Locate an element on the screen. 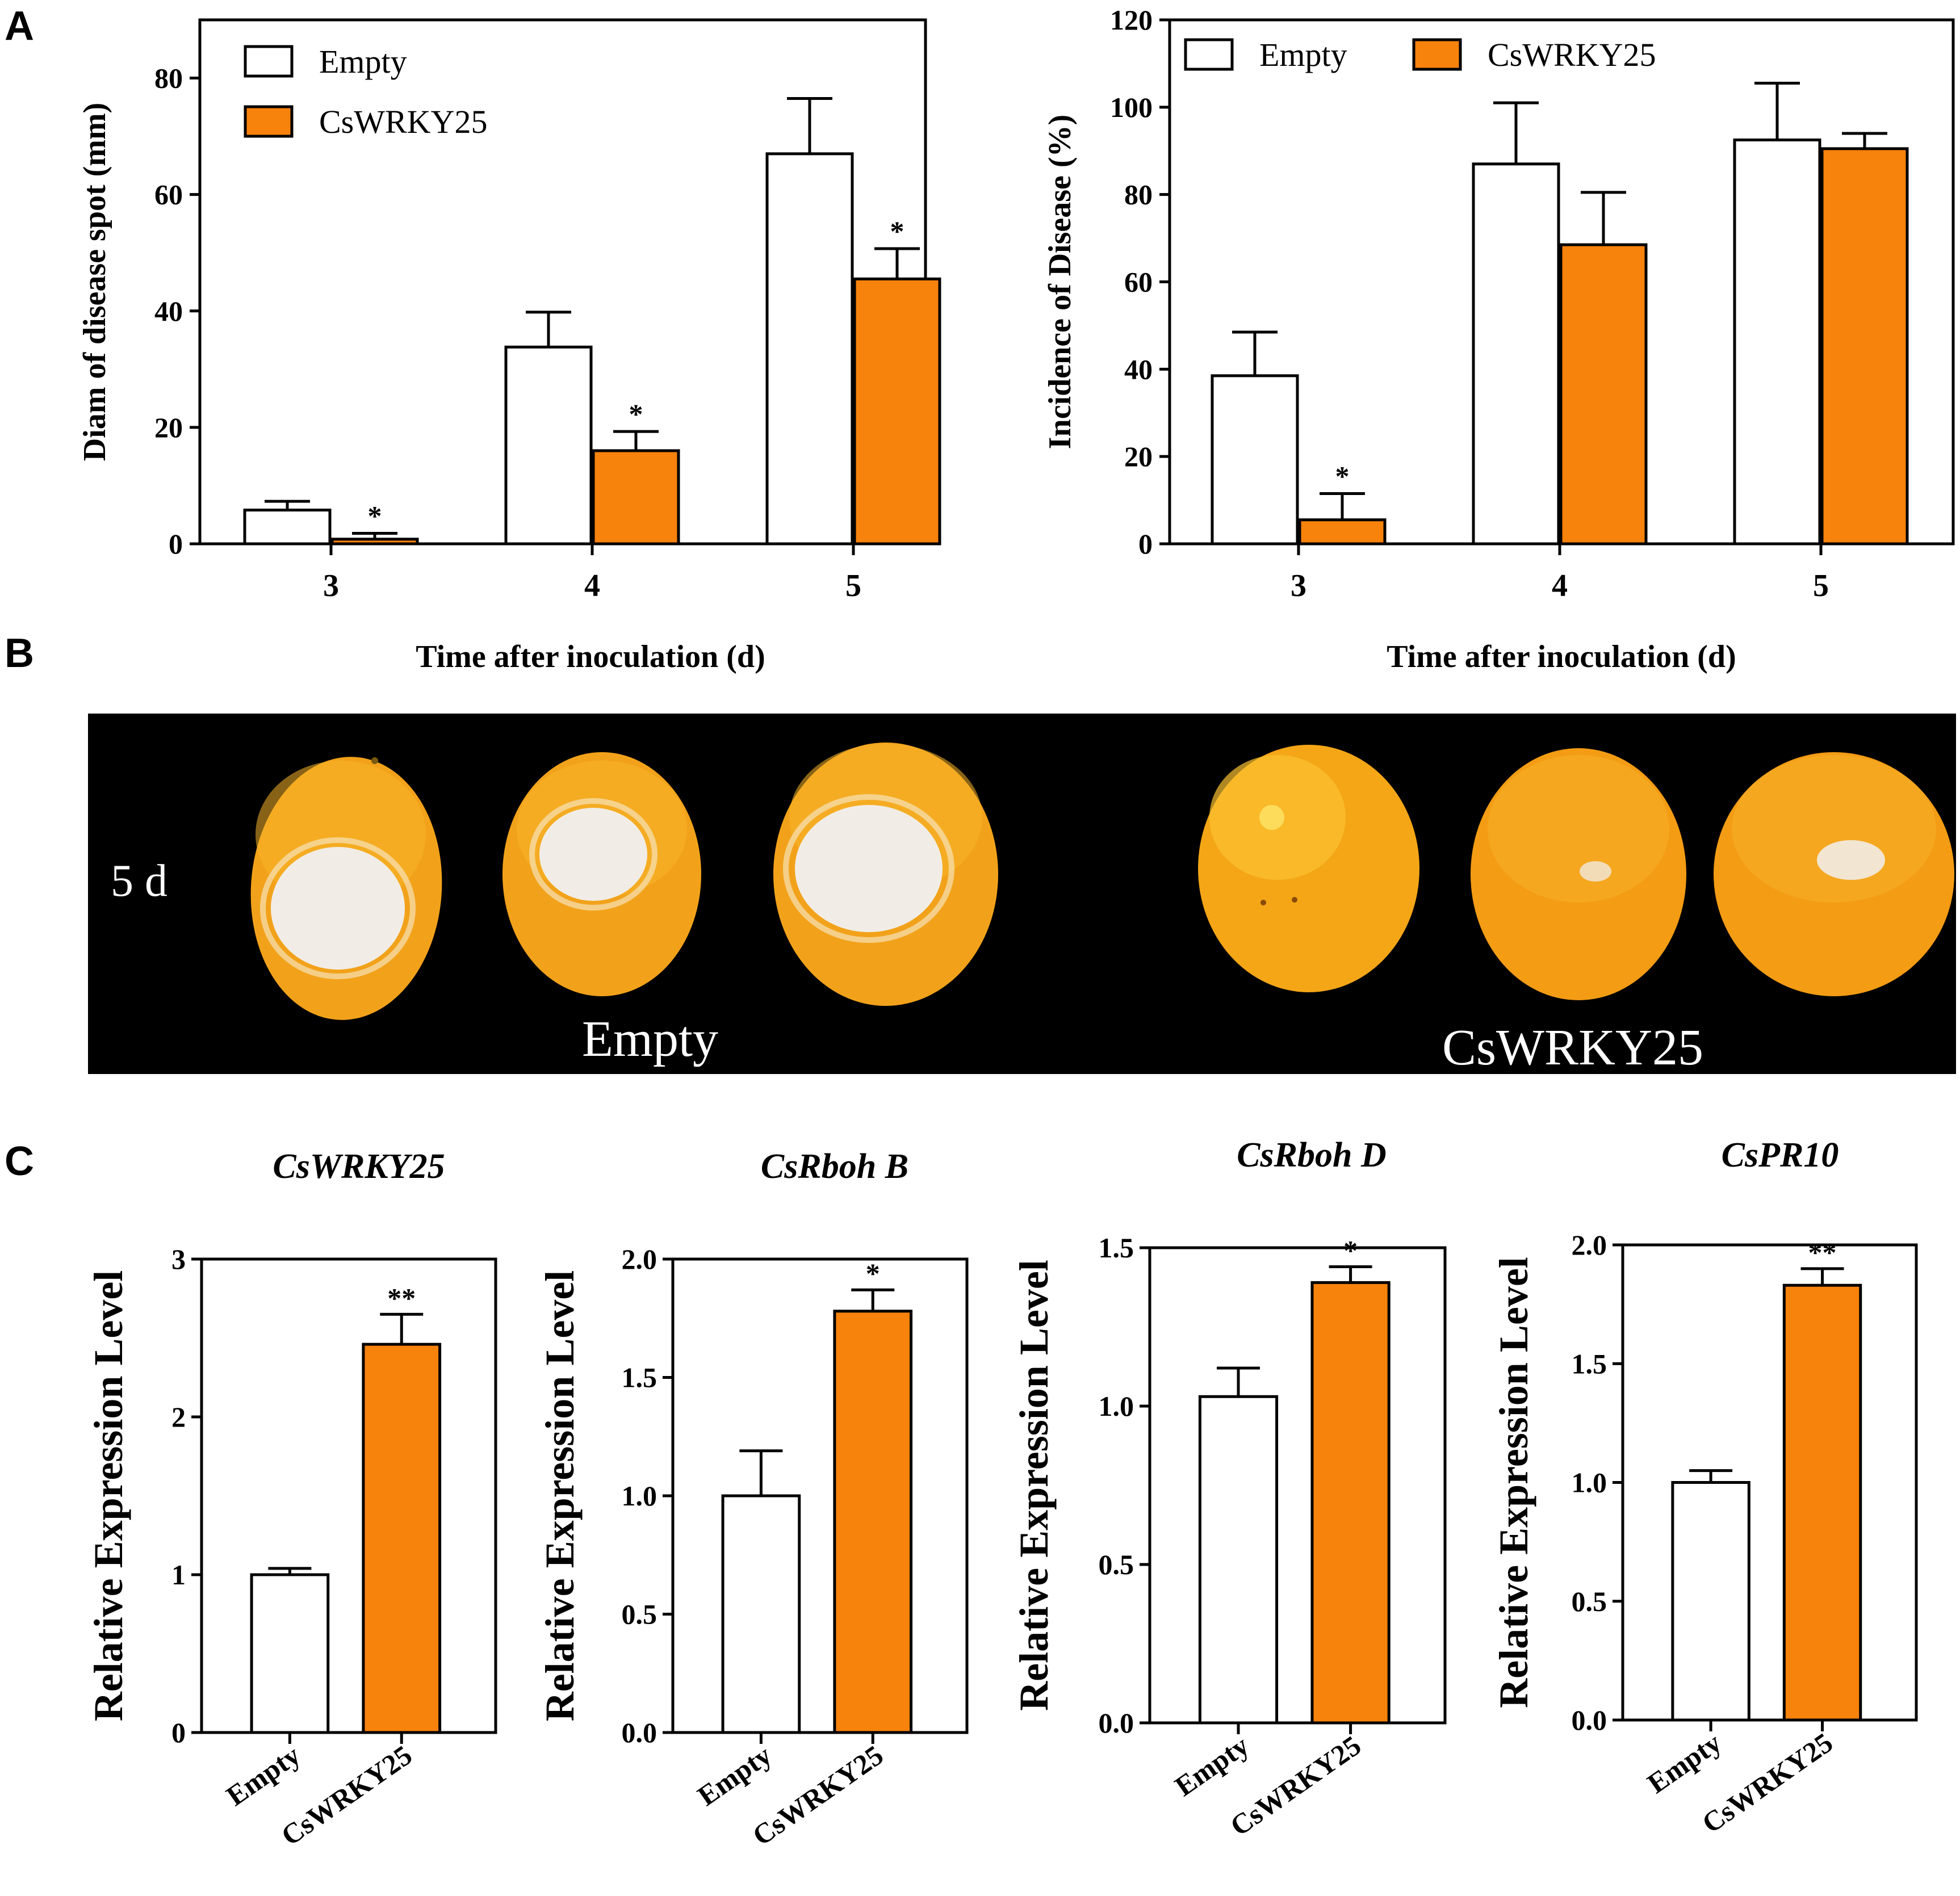  photo-label-cswrky25: CsWRKY25 is located at coordinates (1572, 1048).